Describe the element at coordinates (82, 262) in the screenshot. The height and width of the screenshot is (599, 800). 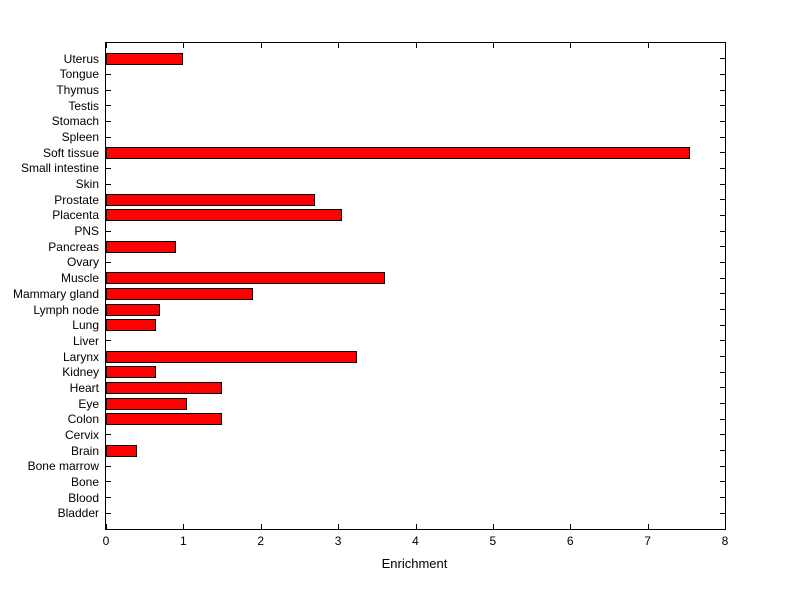
I see `y-tick-label: Ovary` at that location.